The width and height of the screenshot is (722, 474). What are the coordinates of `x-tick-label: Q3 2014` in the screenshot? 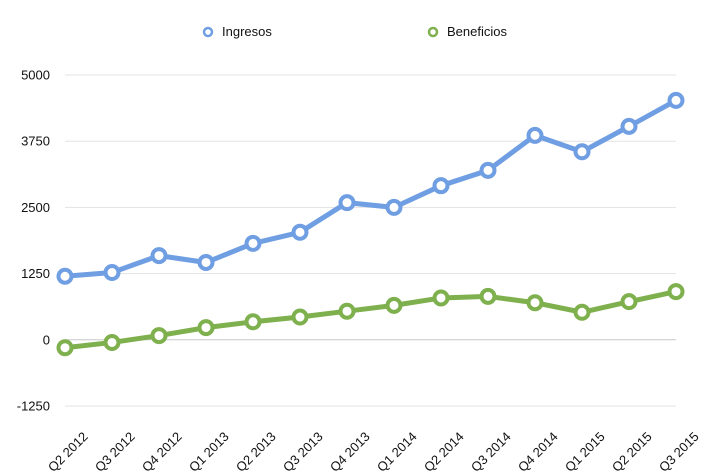 It's located at (491, 451).